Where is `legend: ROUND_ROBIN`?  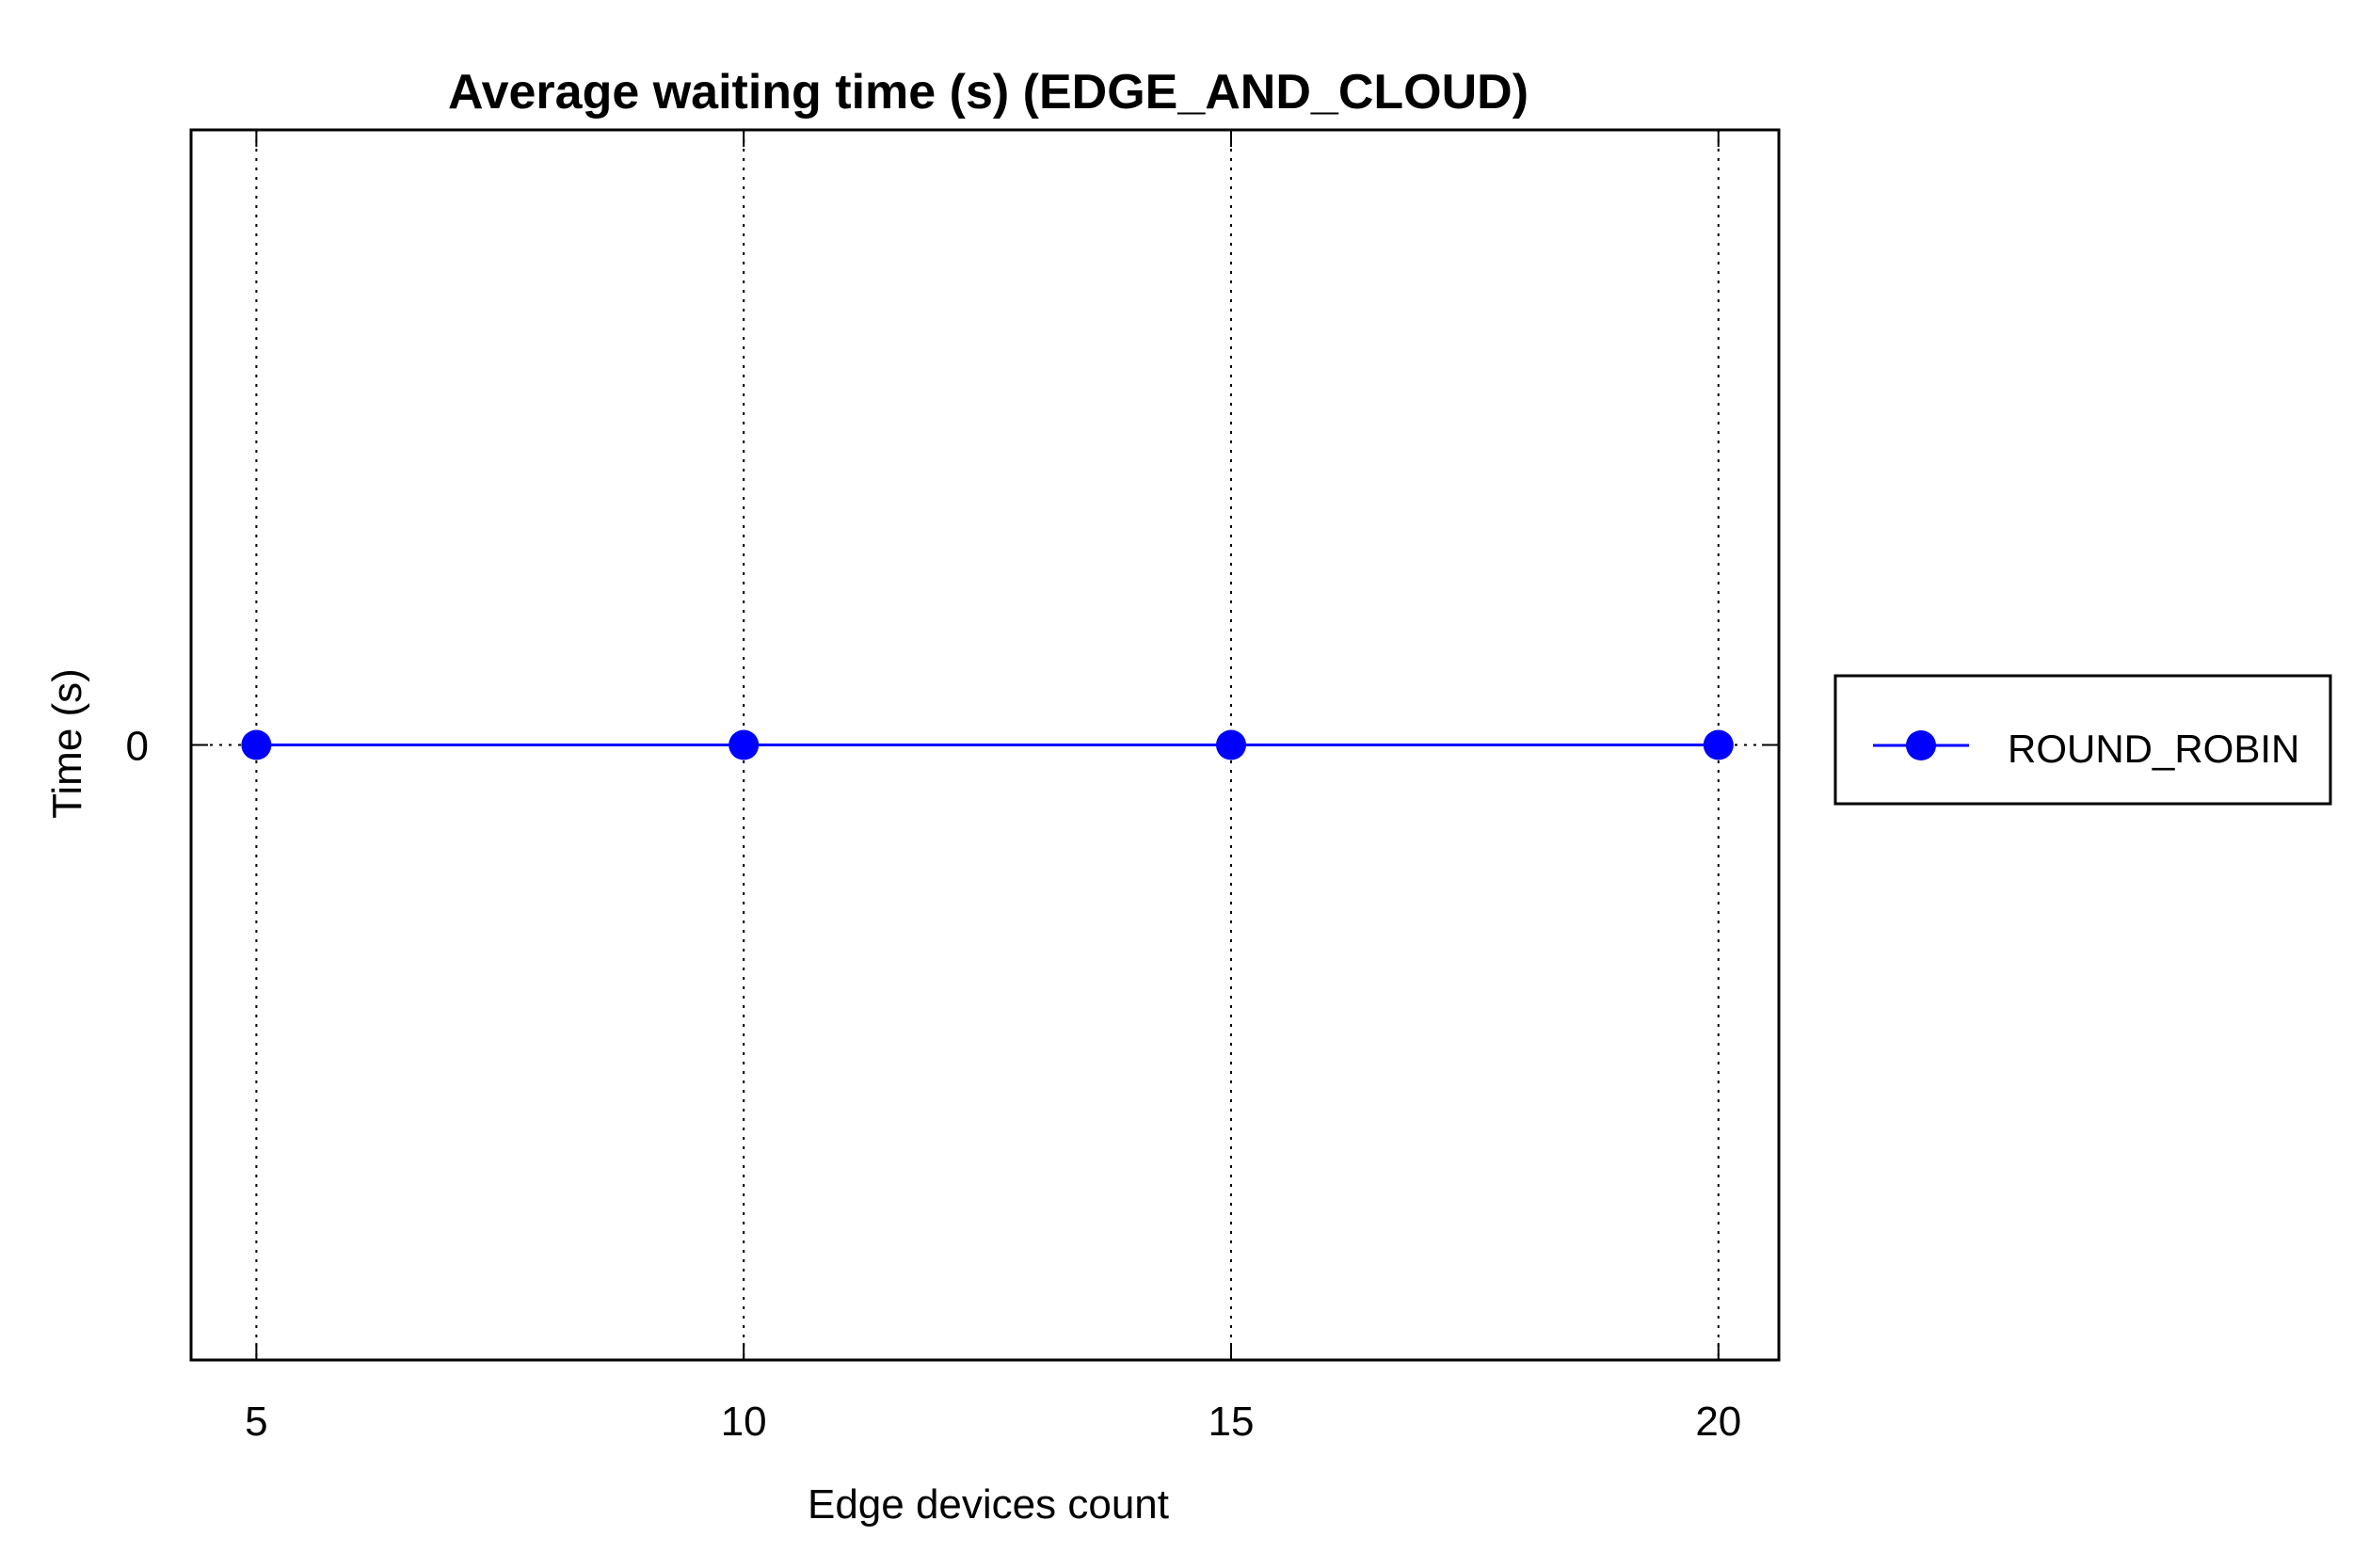
legend: ROUND_ROBIN is located at coordinates (2082, 740).